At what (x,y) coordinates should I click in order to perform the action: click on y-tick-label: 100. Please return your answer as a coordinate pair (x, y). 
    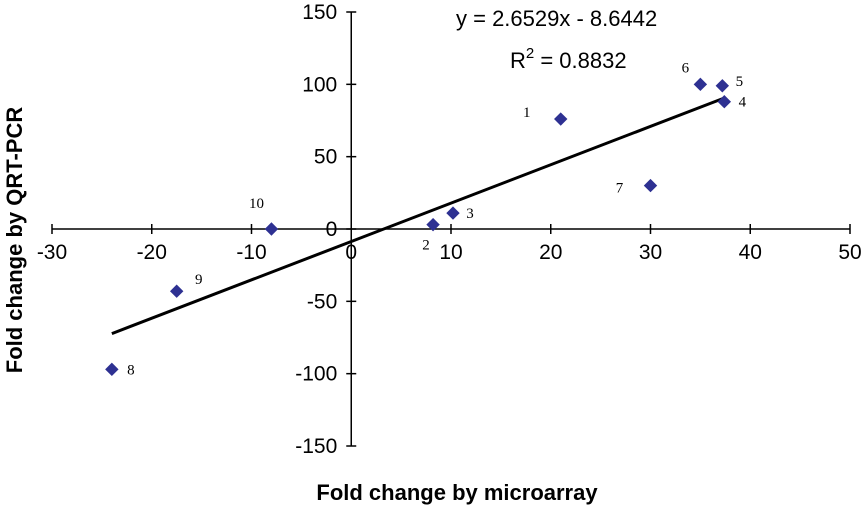
    Looking at the image, I should click on (319, 84).